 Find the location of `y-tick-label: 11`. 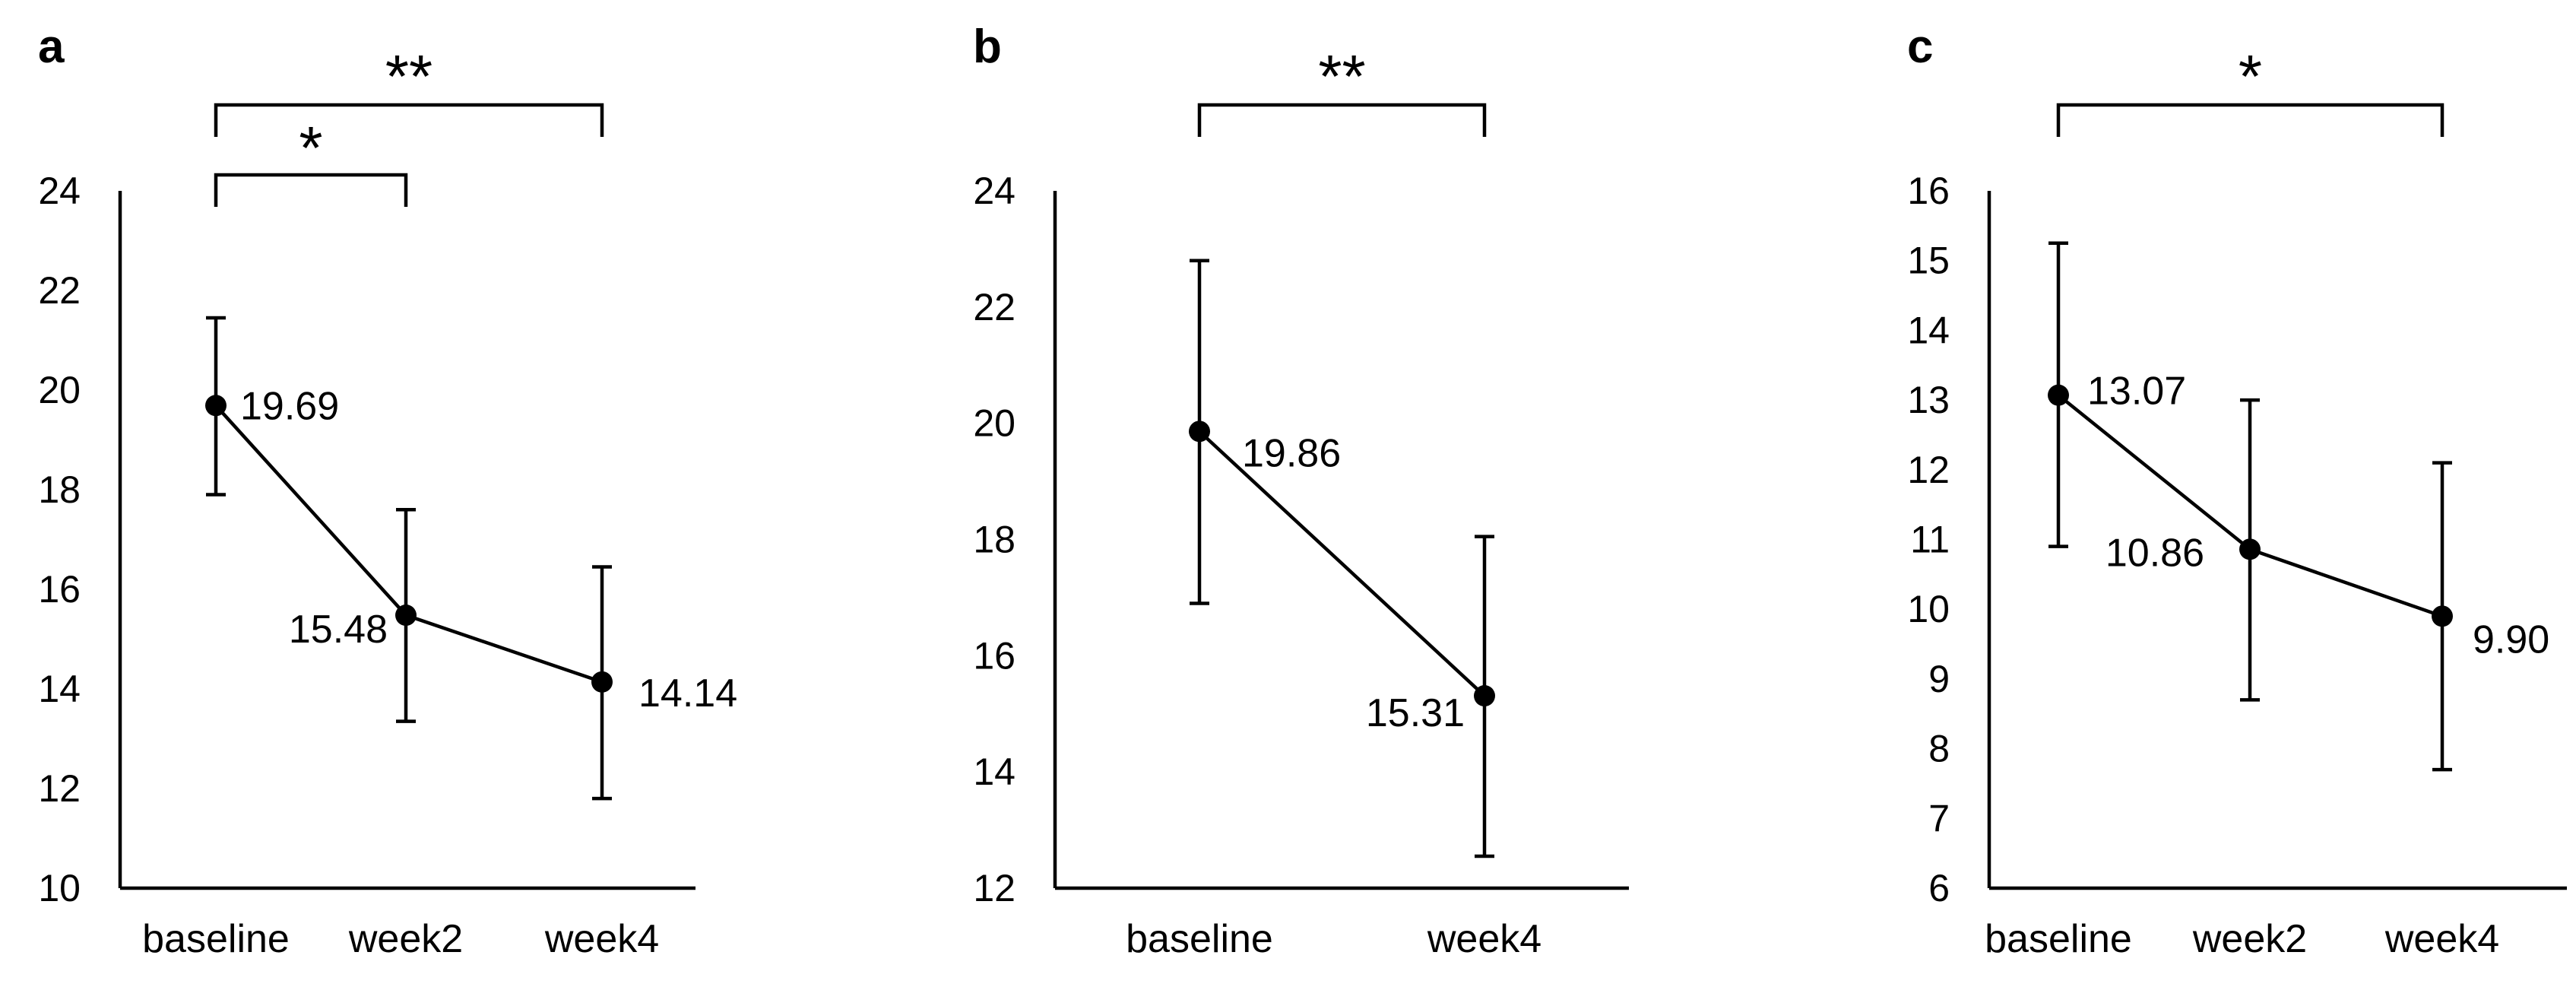

y-tick-label: 11 is located at coordinates (1930, 540).